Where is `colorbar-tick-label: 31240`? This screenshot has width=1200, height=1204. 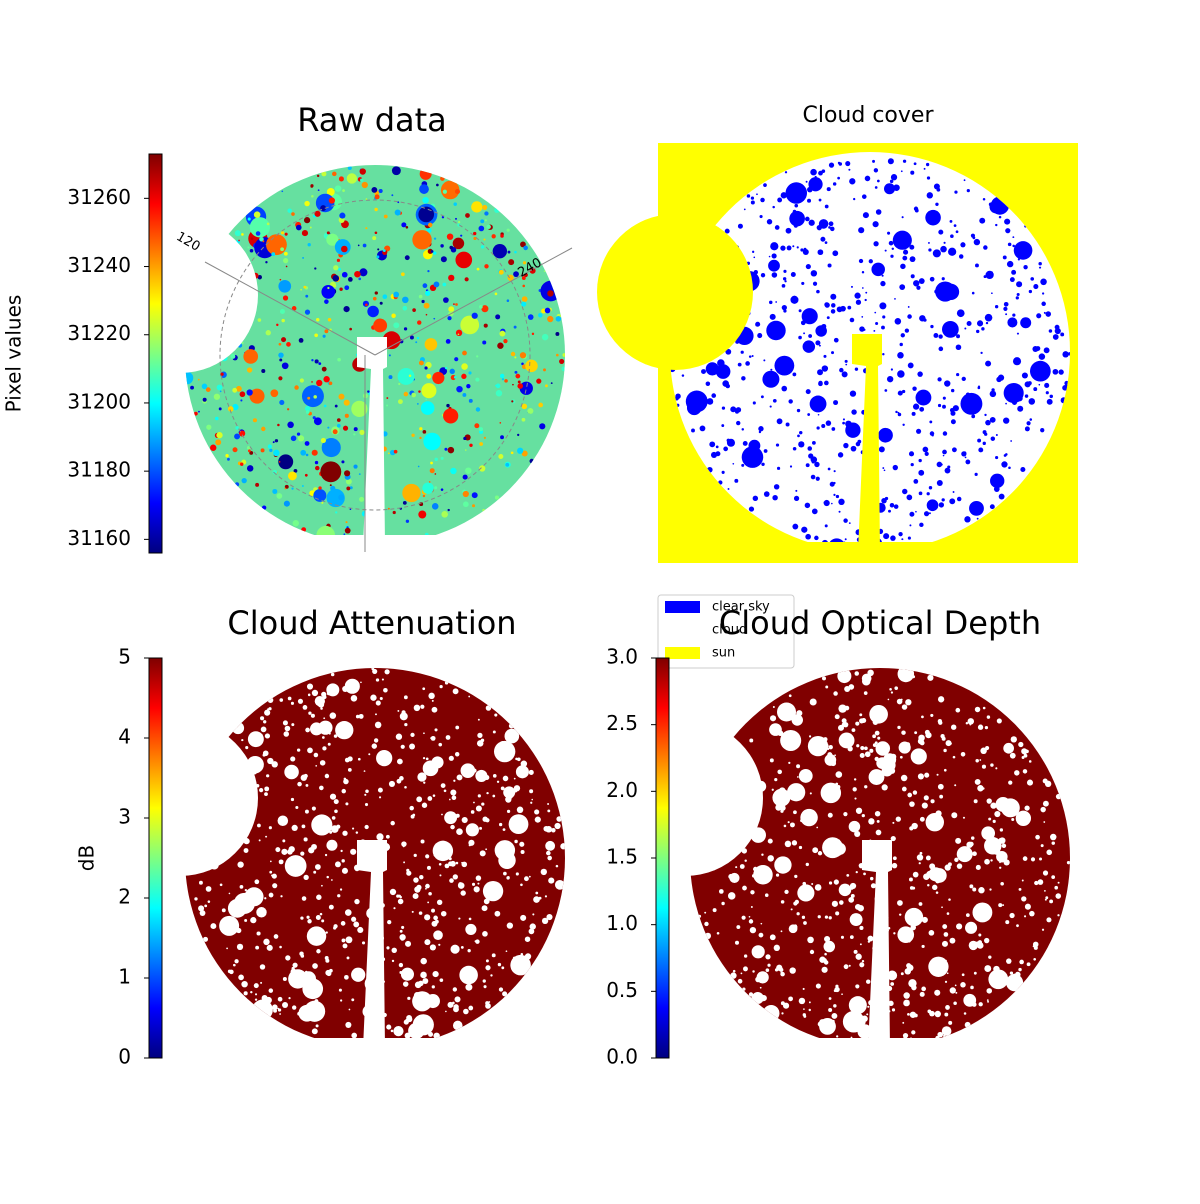
colorbar-tick-label: 31240 is located at coordinates (99, 265).